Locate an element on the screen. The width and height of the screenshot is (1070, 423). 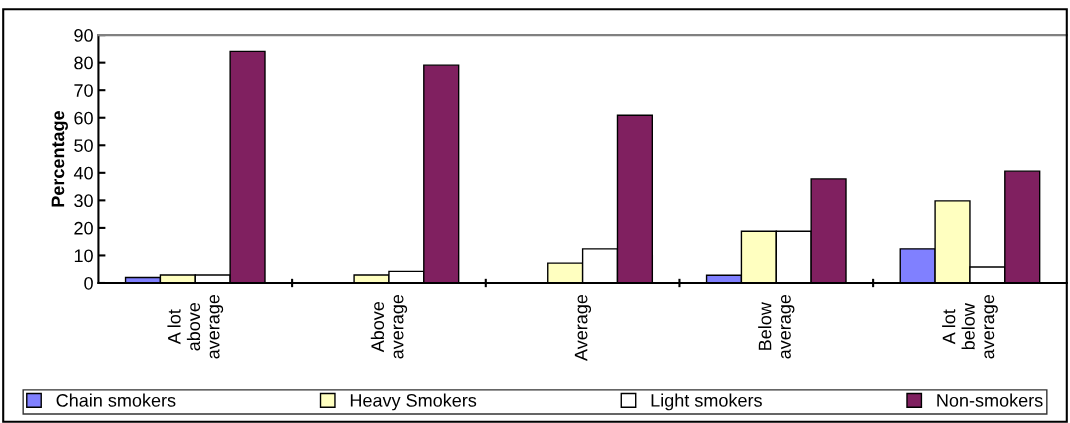
y-tick-label: 90 is located at coordinates (83, 35).